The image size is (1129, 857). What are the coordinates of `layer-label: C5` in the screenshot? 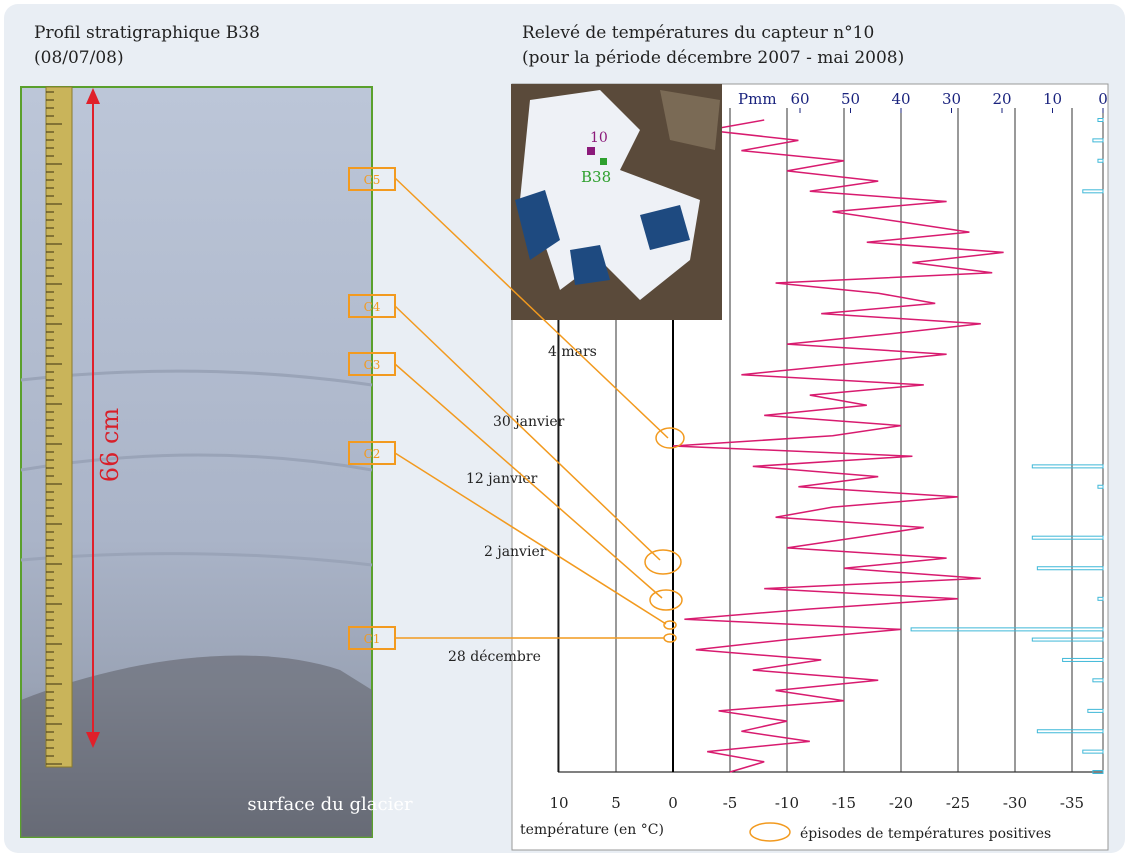 It's located at (372, 180).